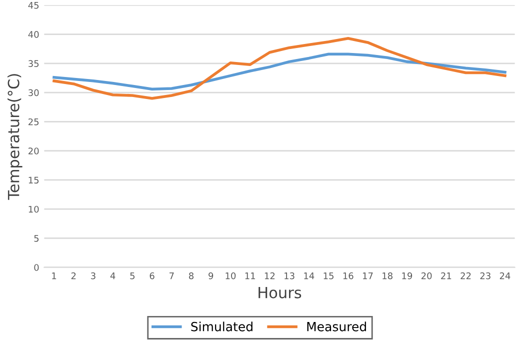 This screenshot has height=345, width=520. Describe the element at coordinates (387, 276) in the screenshot. I see `x-tick-label: 18` at that location.